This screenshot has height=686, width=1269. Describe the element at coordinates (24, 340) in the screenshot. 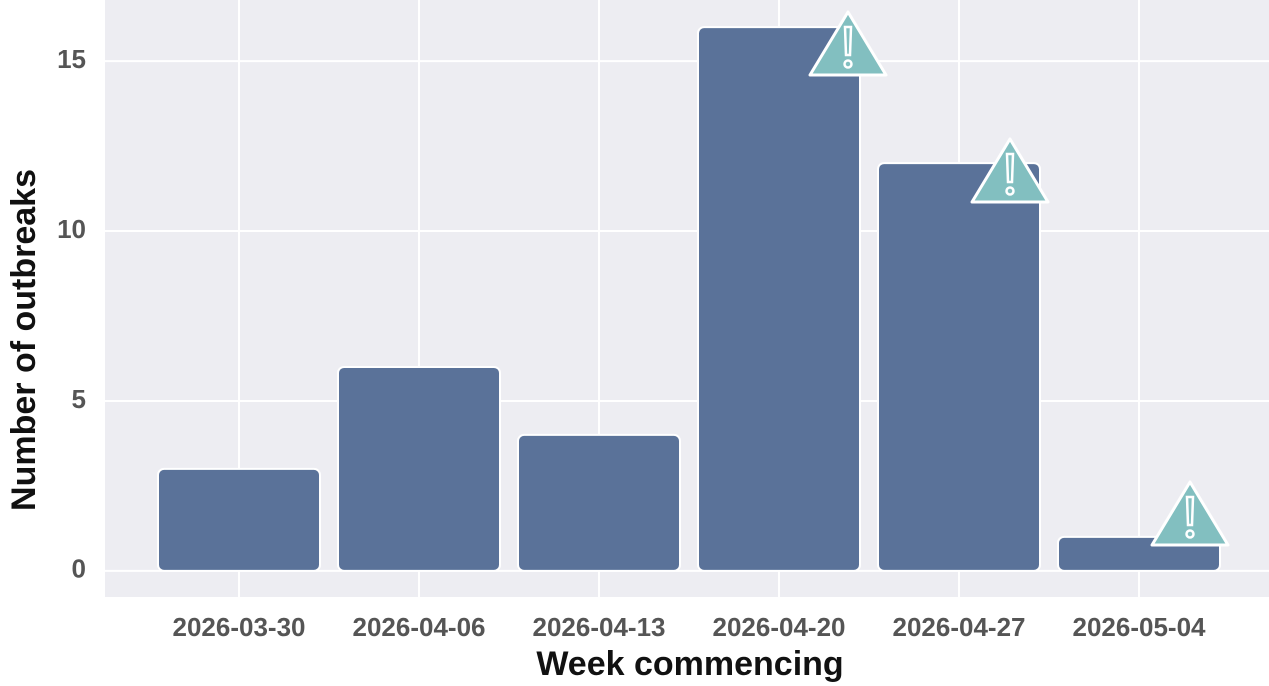

I see `y-axis-title: Number of outbreaks` at that location.